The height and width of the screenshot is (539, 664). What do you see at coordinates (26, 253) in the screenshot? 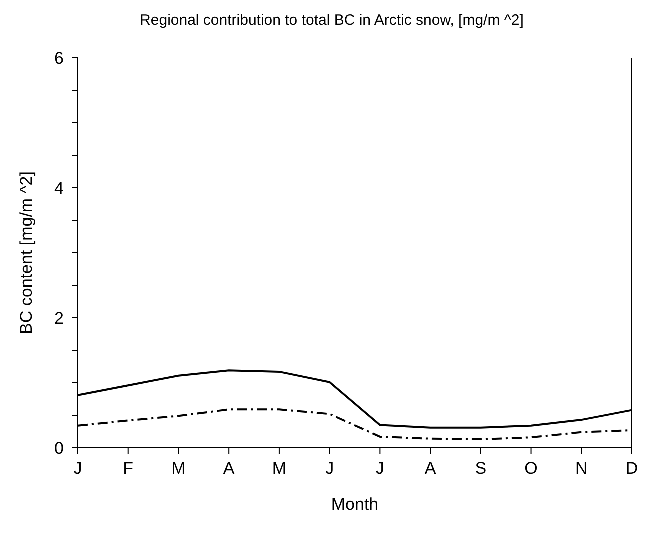
I see `y-axis-title: BC content [mg/m ^2]` at bounding box center [26, 253].